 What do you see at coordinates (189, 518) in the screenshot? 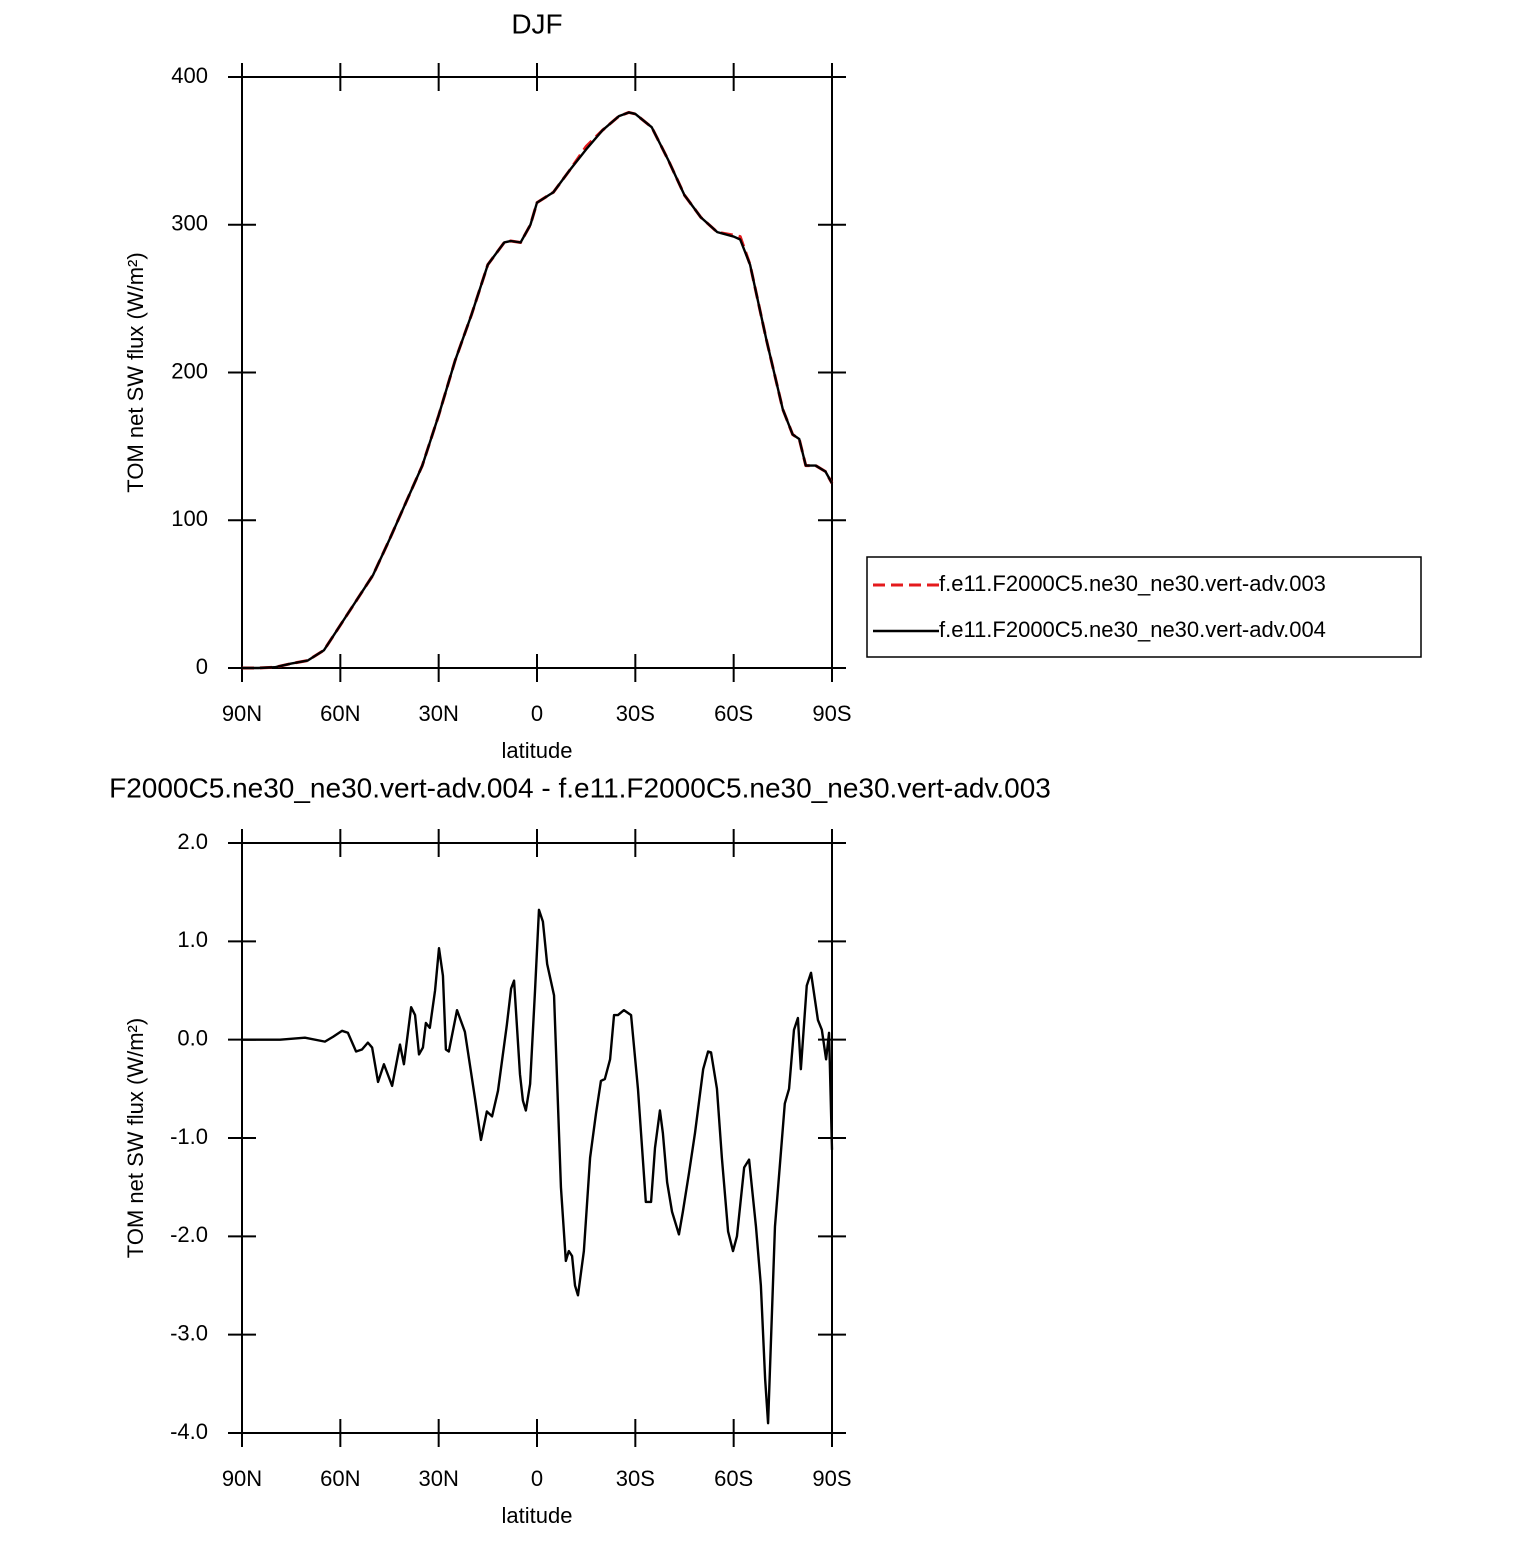
I see `y-tick-label: 100` at bounding box center [189, 518].